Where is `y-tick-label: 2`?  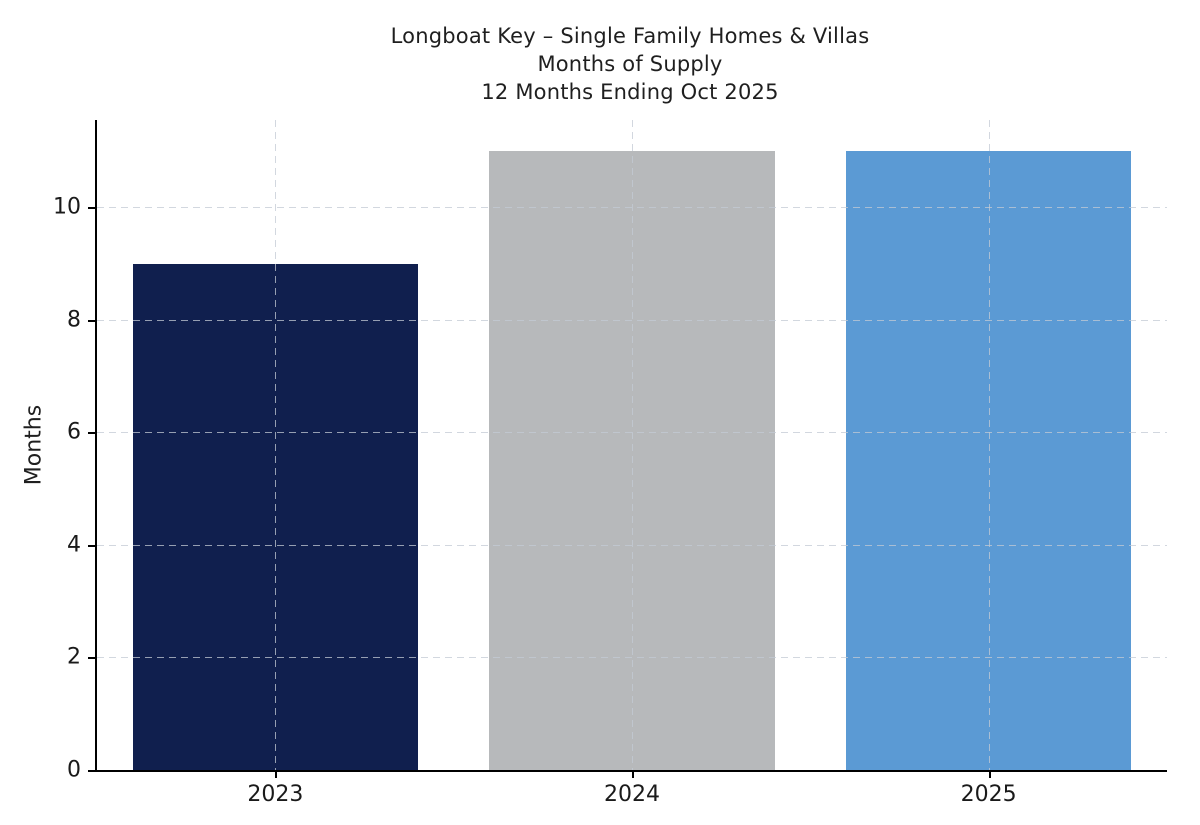
y-tick-label: 2 is located at coordinates (74, 657).